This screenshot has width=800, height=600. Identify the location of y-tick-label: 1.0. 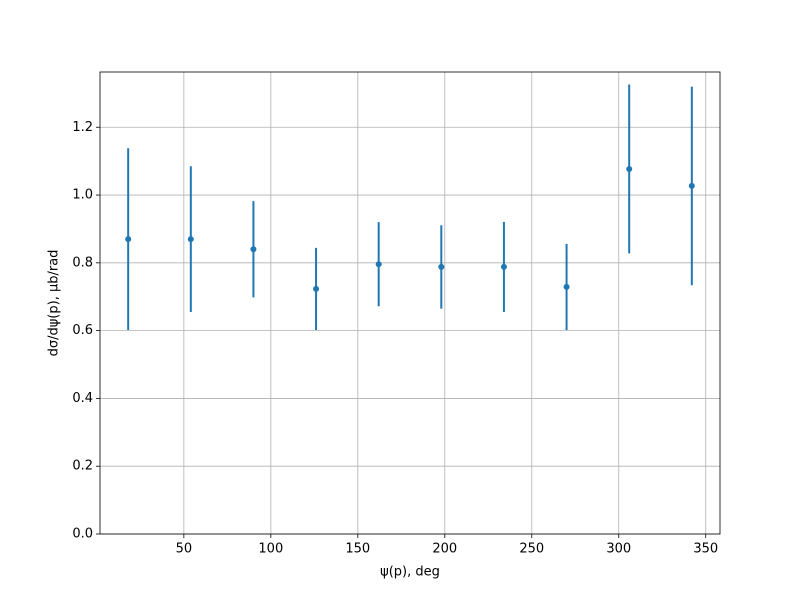
(82, 195).